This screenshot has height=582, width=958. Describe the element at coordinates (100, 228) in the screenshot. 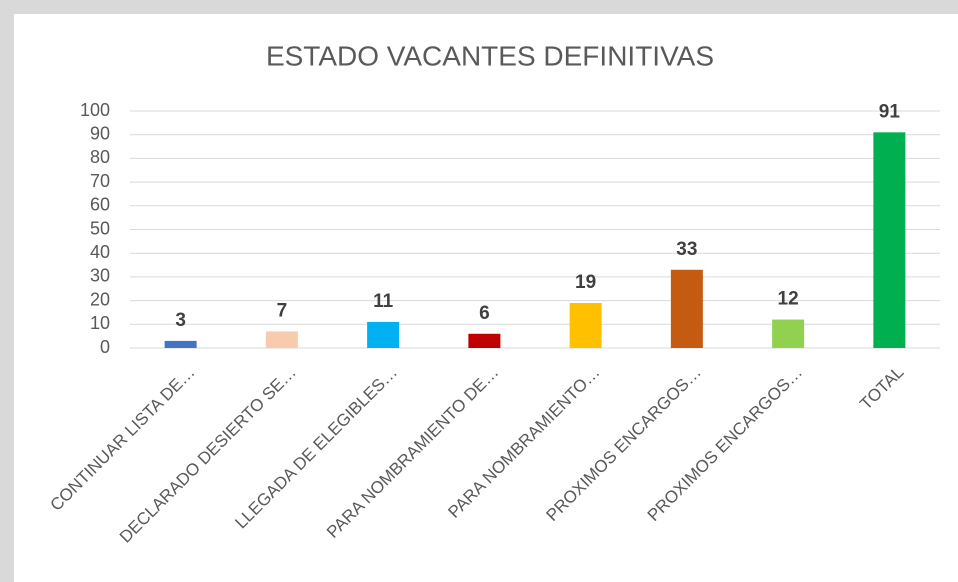

I see `y-tick-label: 50` at that location.